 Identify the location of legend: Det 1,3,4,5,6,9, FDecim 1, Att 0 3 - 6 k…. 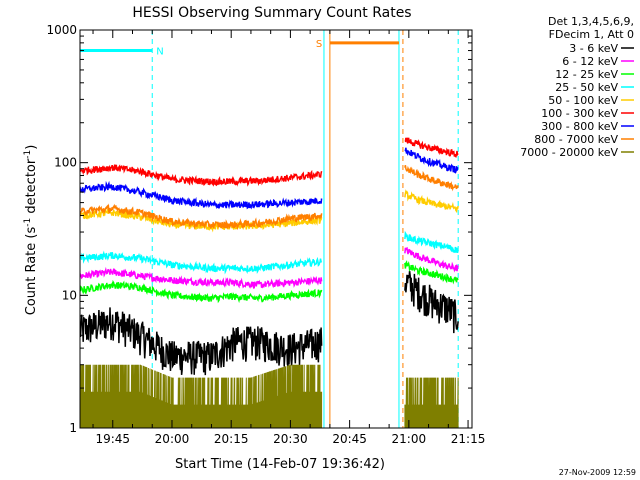
(577, 87).